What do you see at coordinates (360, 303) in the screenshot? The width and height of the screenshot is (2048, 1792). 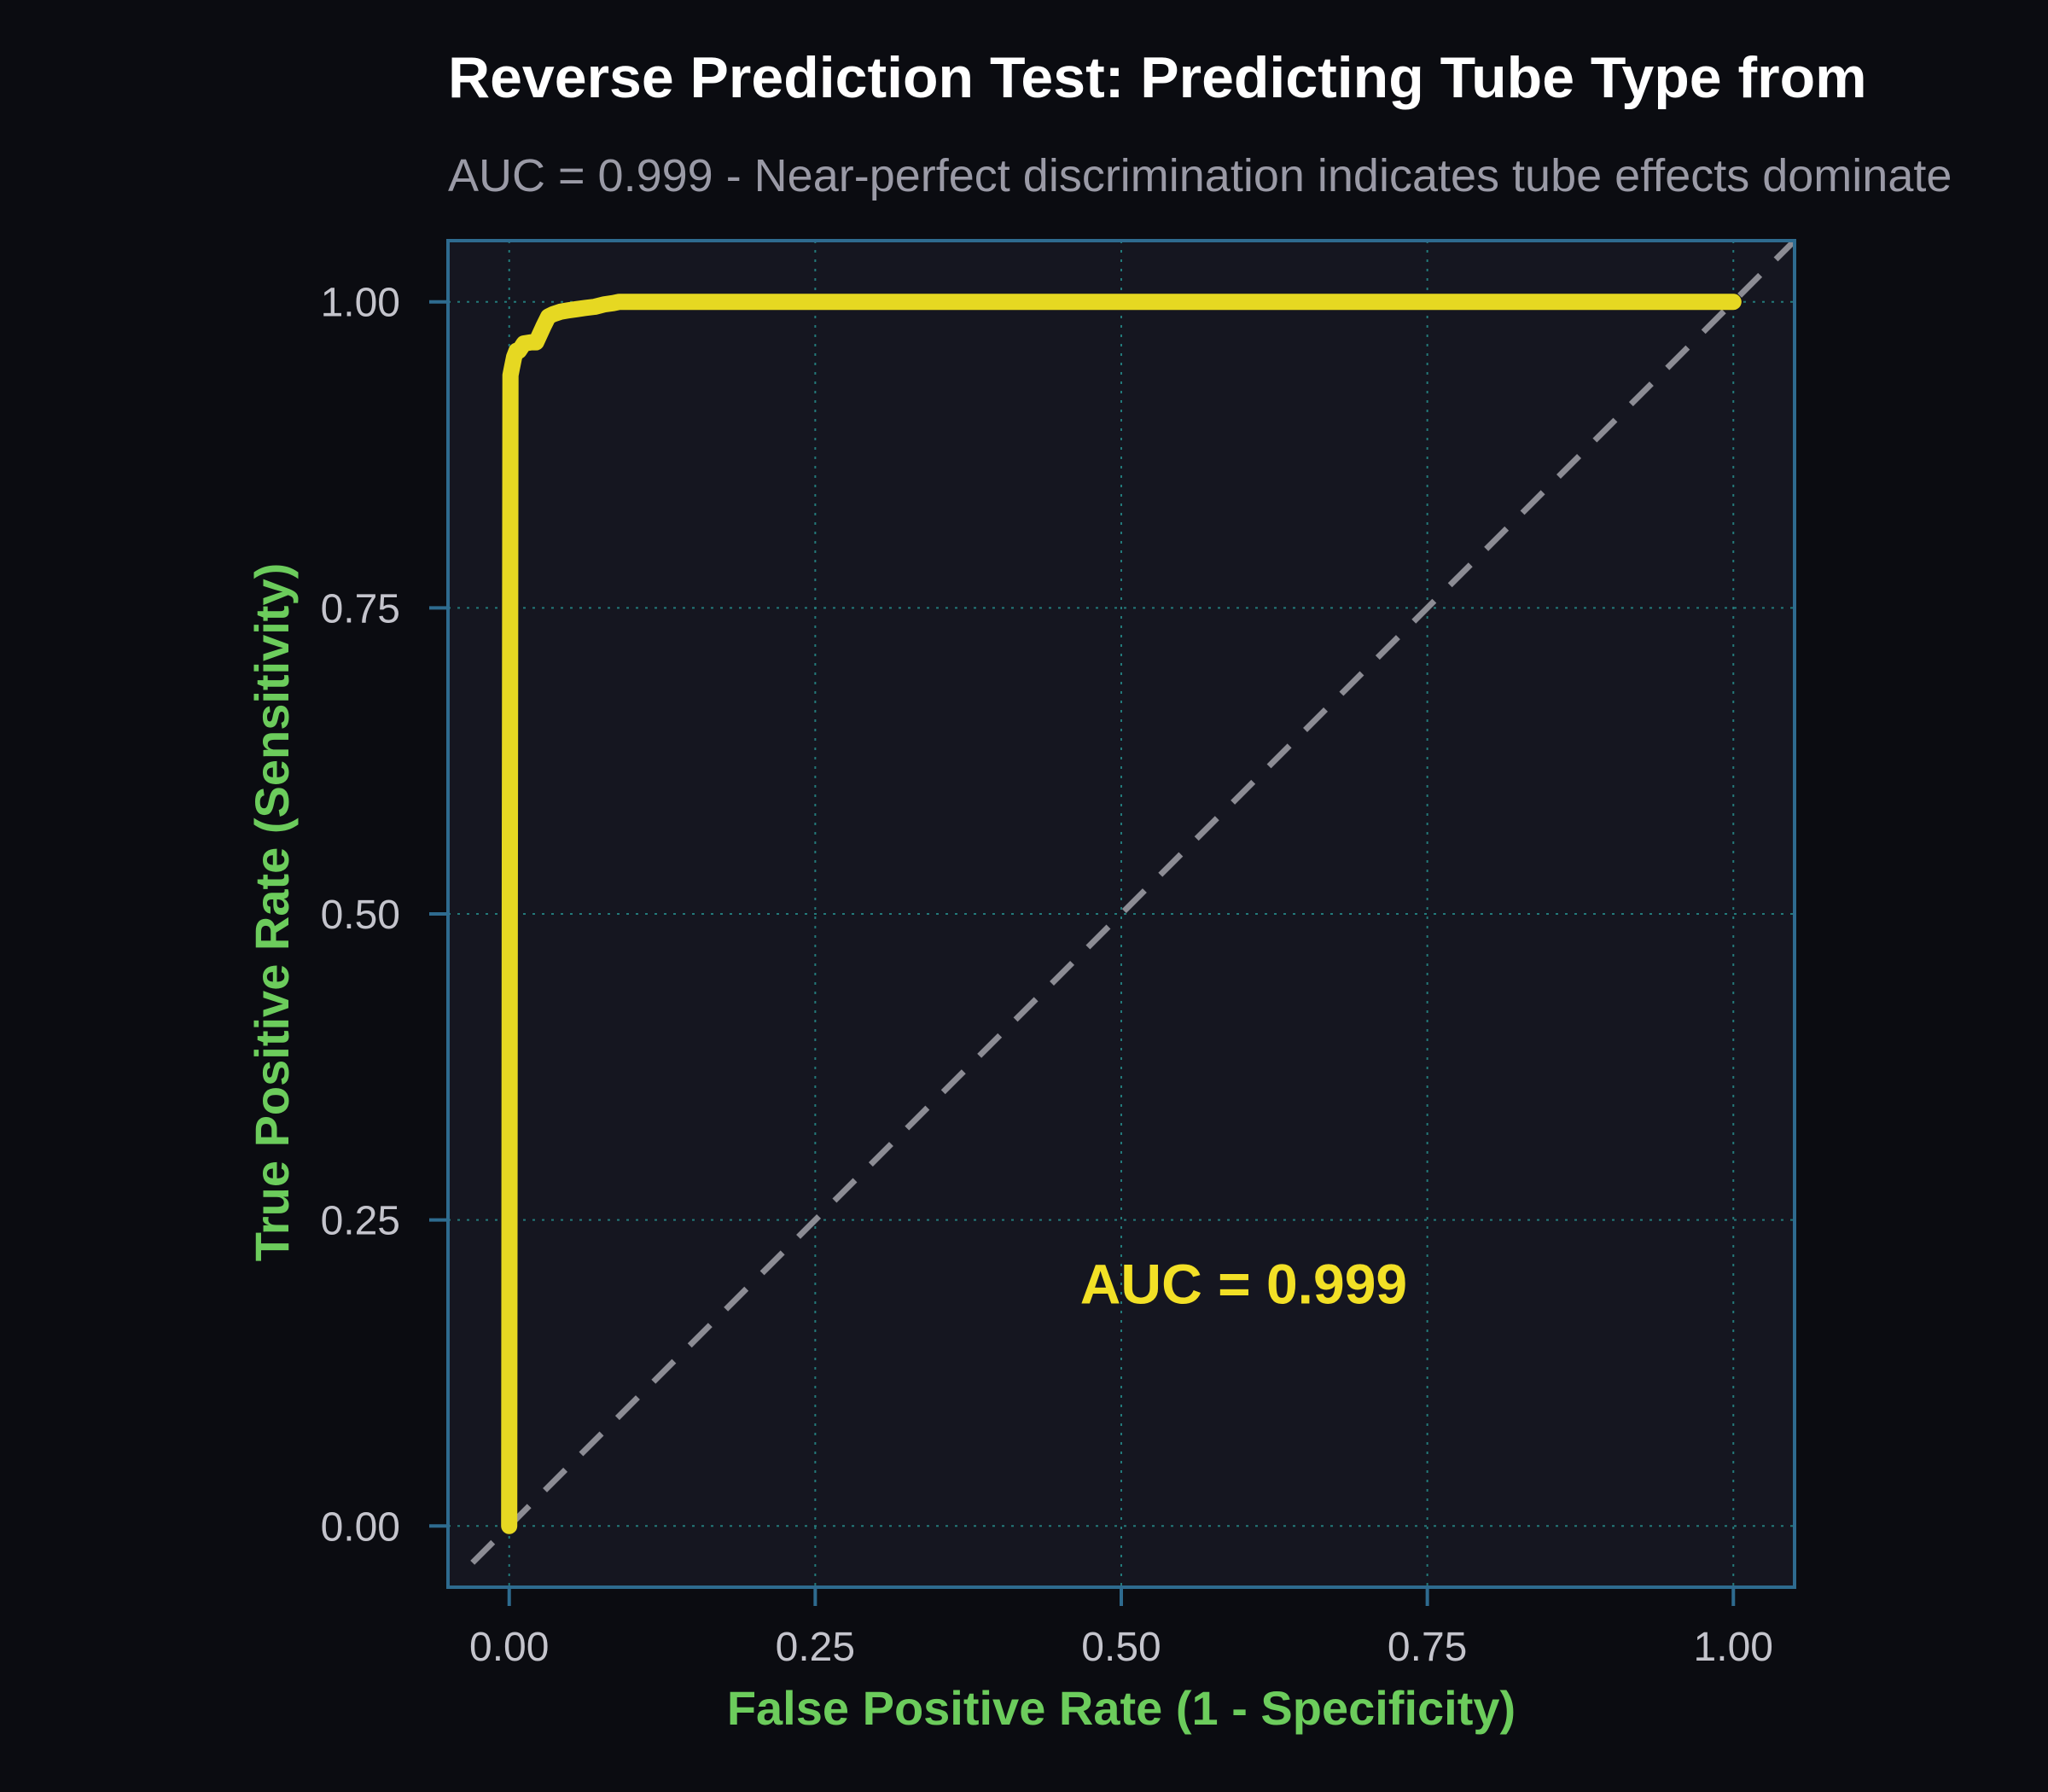 I see `y-tick-label-4: 1.00` at bounding box center [360, 303].